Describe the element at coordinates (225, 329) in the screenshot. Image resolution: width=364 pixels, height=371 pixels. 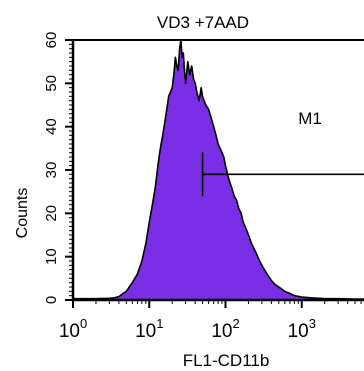
I see `x-tick-label: 10²` at that location.